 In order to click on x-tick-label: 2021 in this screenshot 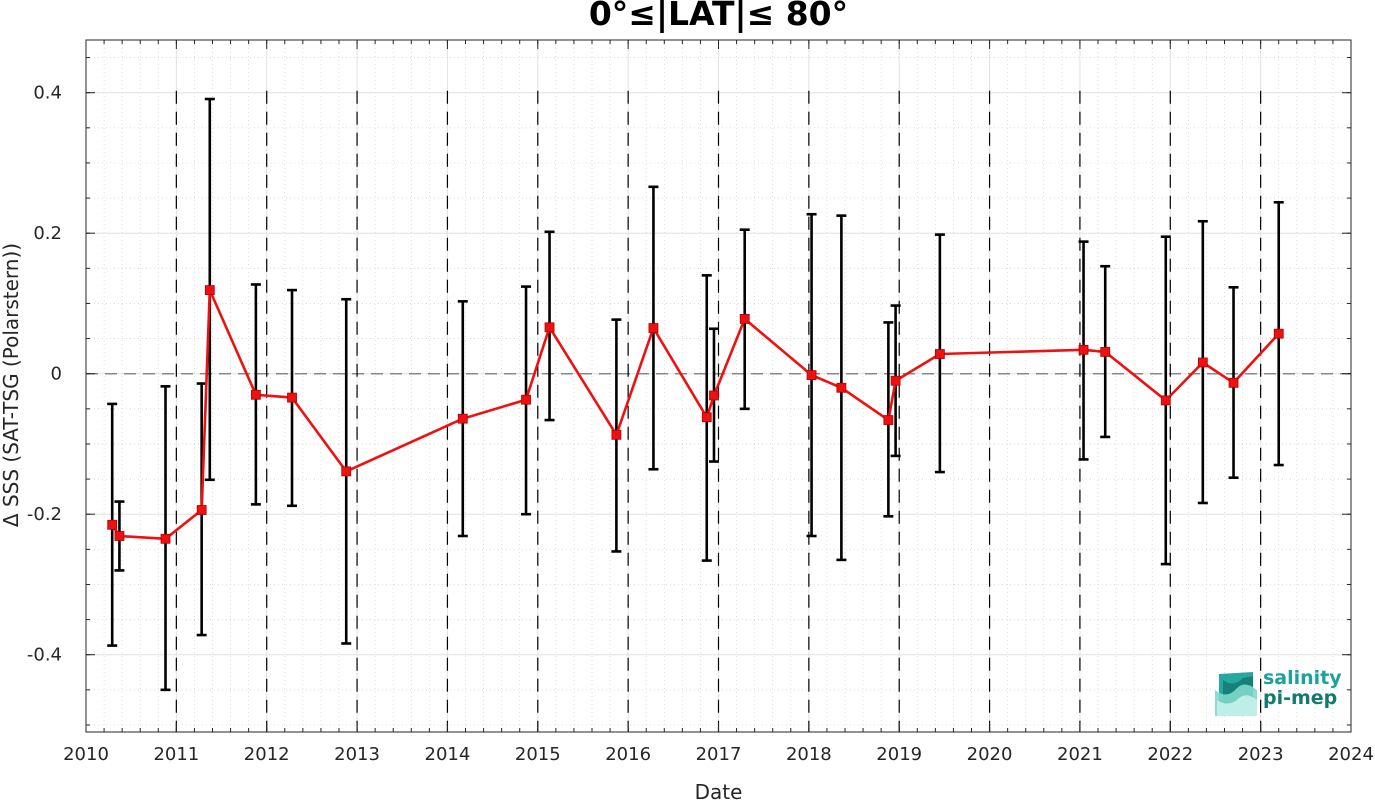, I will do `click(1080, 754)`.